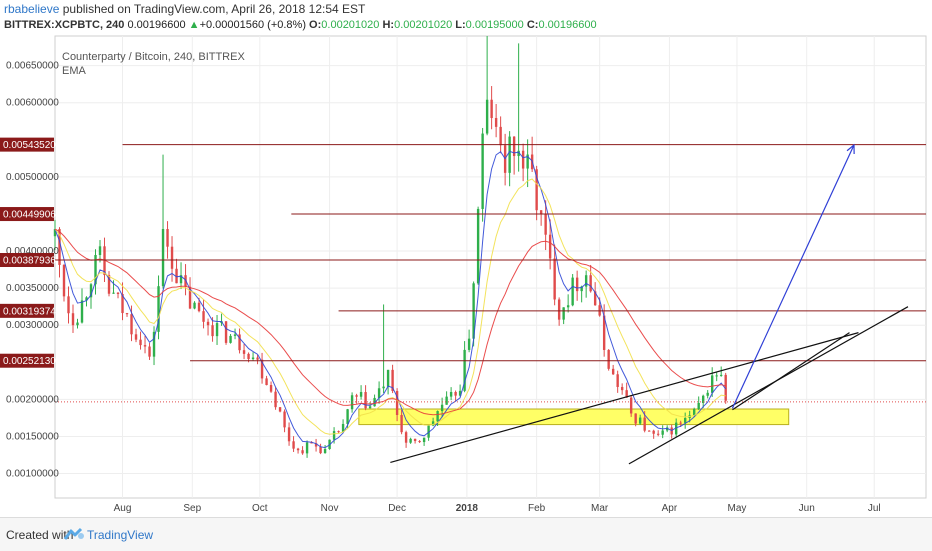  I want to click on projection-arrow-head-icon, so click(850, 149).